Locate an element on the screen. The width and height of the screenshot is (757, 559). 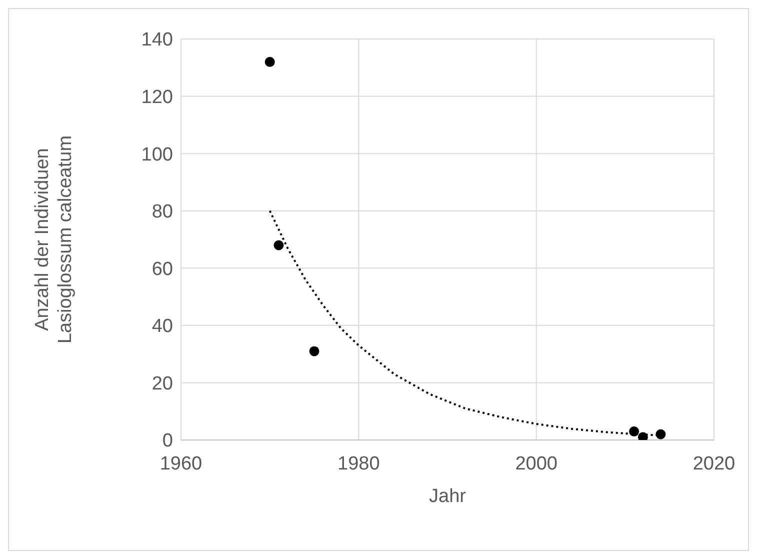
y-tick-label: 80 is located at coordinates (162, 212).